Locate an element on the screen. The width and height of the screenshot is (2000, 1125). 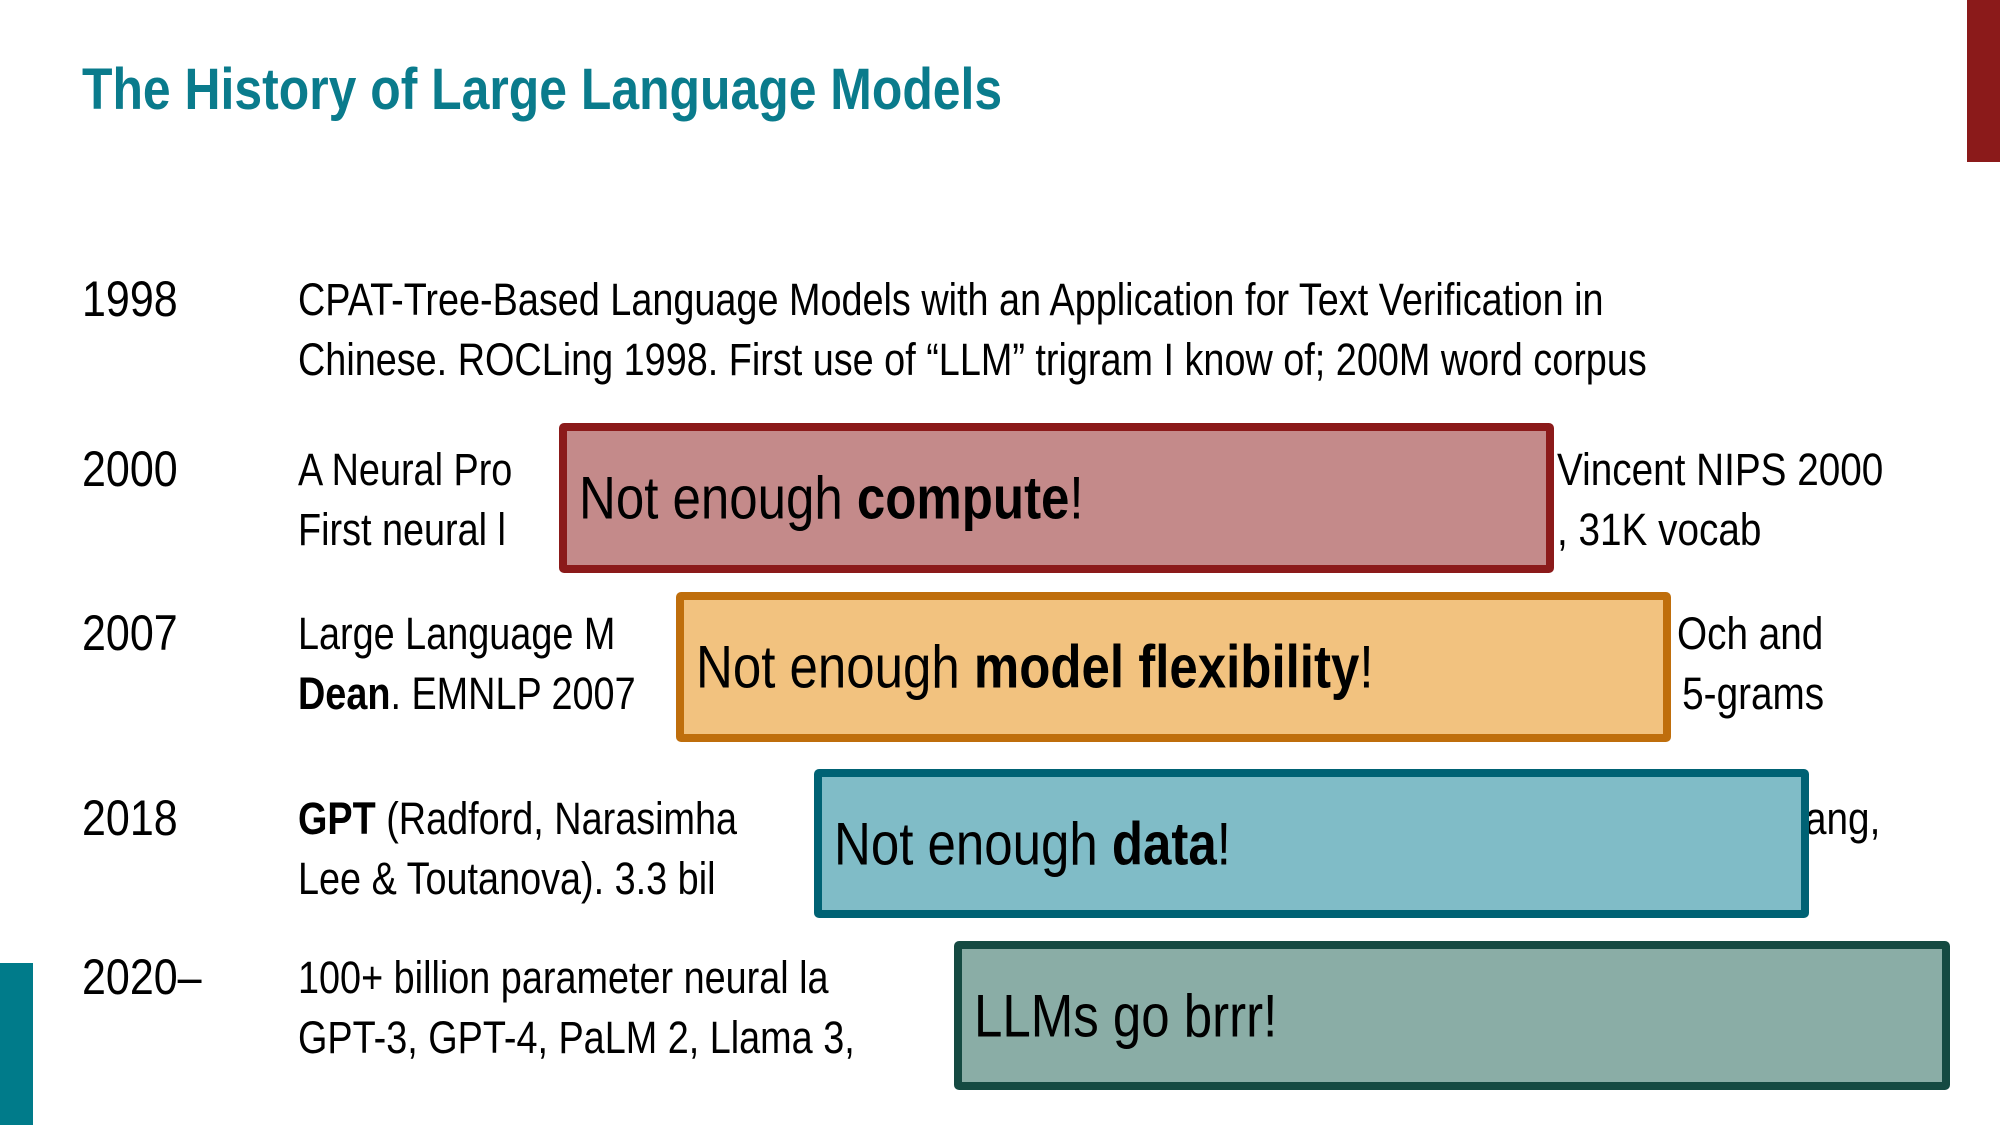
description-text: ang, is located at coordinates (1843, 818).